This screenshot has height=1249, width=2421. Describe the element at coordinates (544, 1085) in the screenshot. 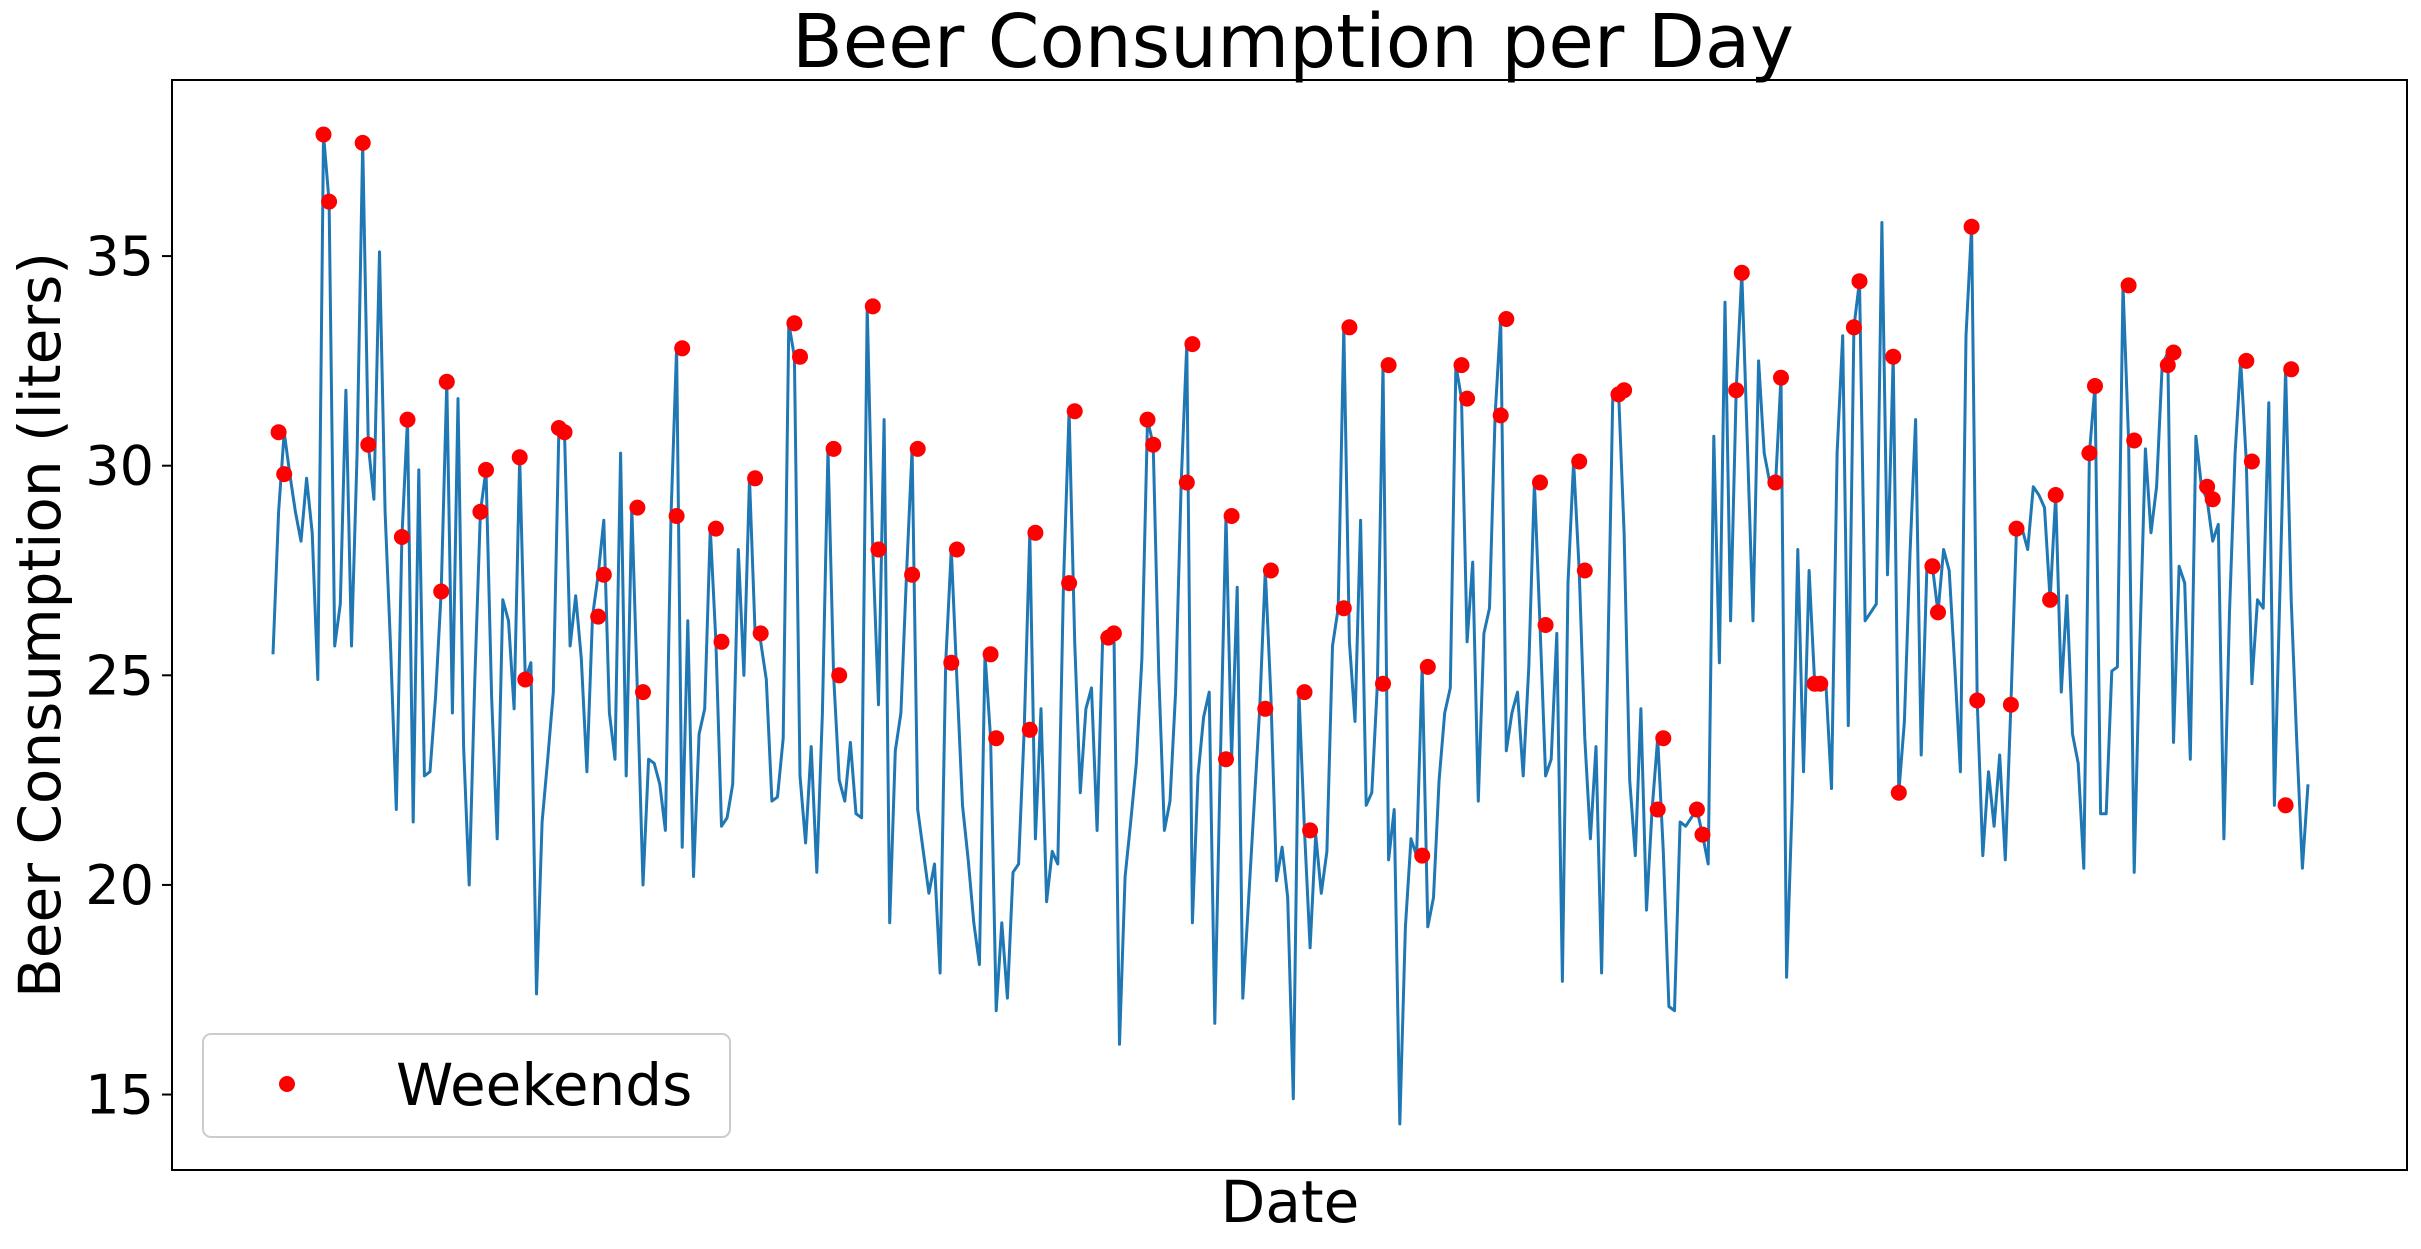

I see `legend-weekends-label: Weekends` at that location.